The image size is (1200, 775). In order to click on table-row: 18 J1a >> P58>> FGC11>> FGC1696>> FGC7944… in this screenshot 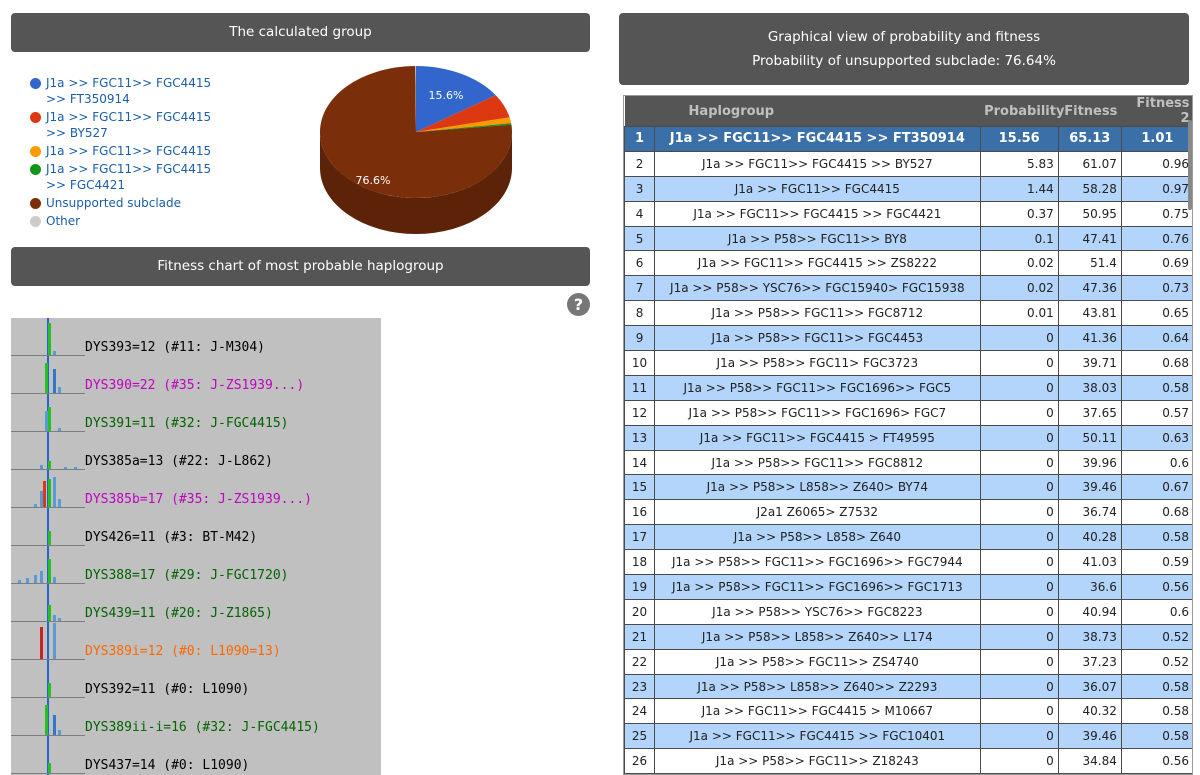, I will do `click(908, 562)`.